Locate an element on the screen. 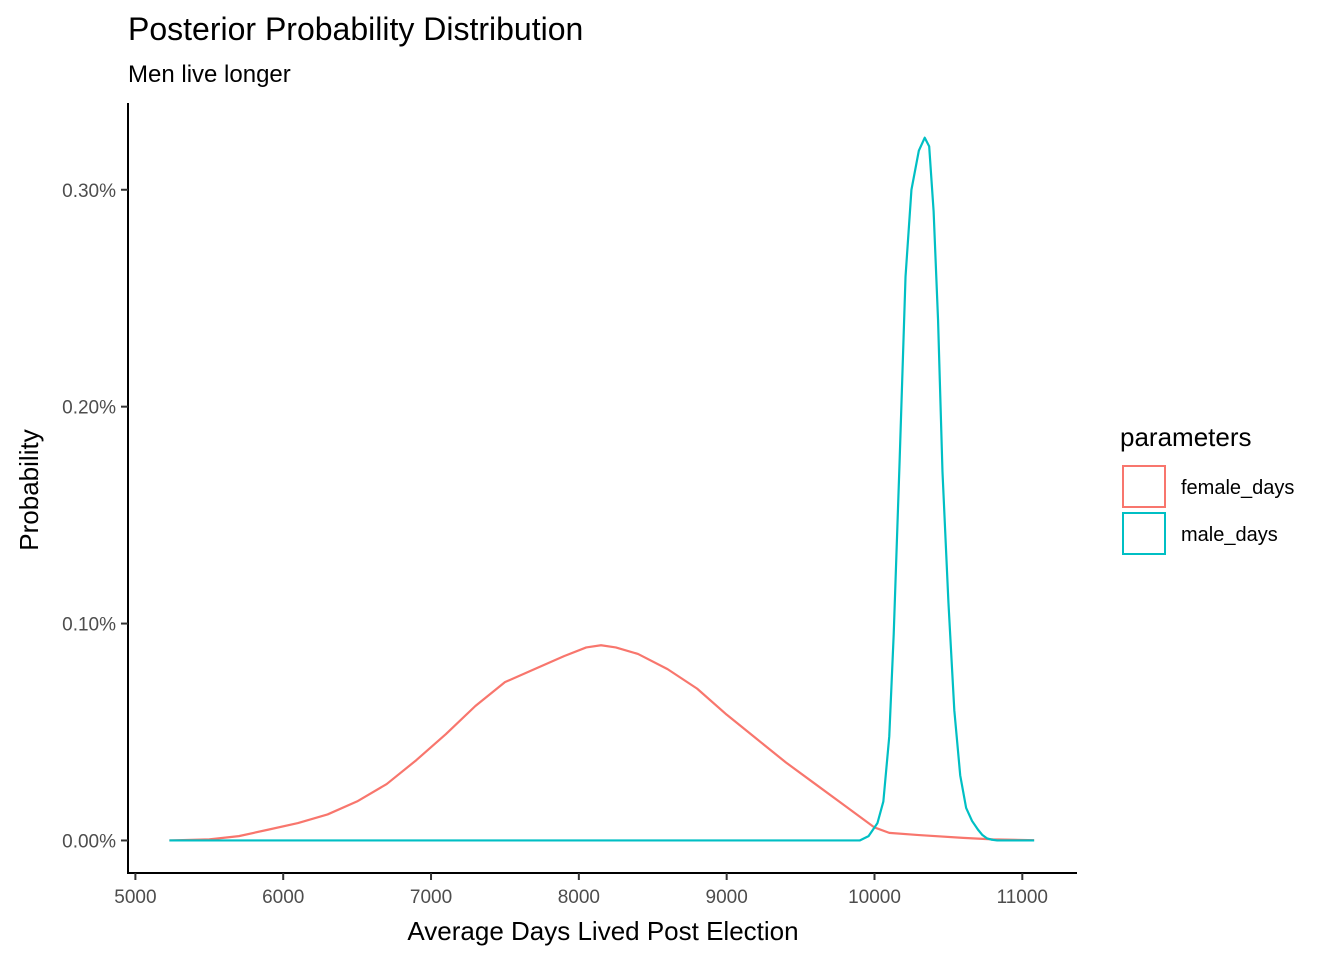 The width and height of the screenshot is (1344, 960). x-tick-label: 10000 is located at coordinates (874, 897).